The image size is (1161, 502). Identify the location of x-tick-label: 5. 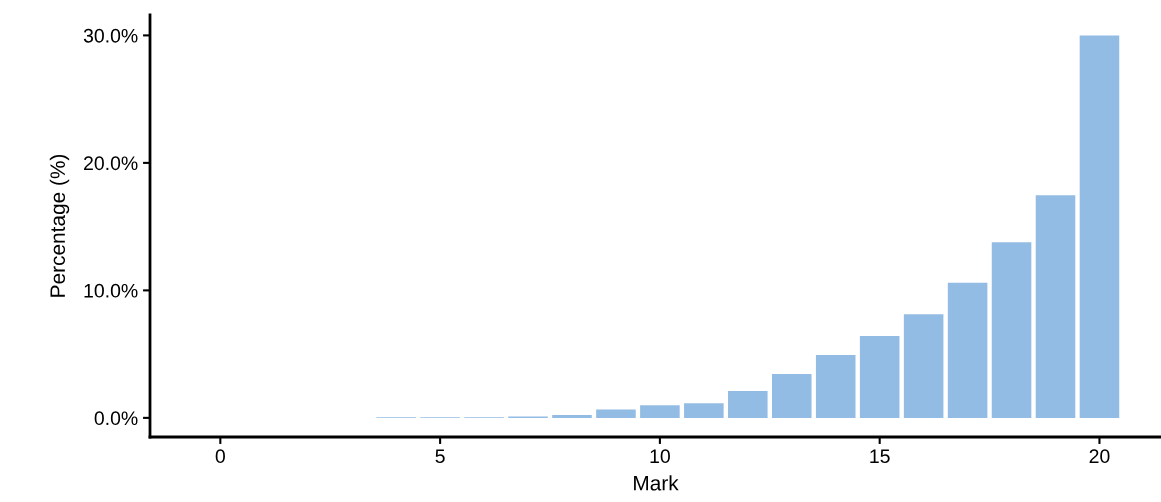
(440, 456).